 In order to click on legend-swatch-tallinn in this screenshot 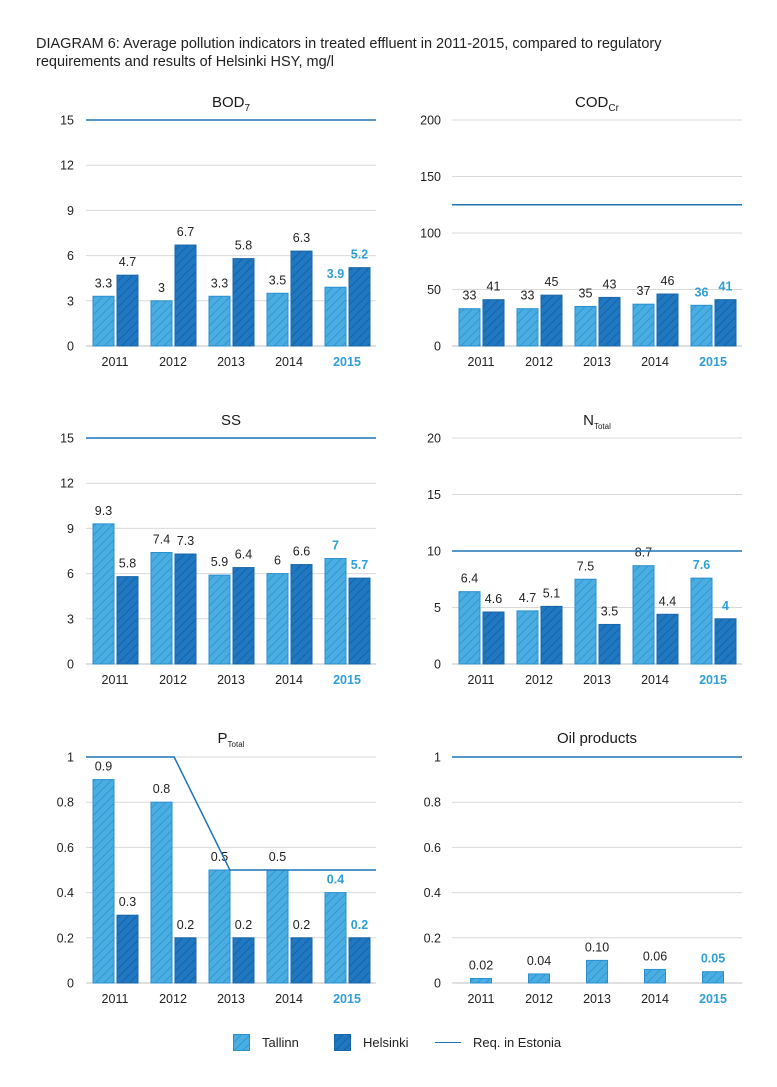, I will do `click(241, 1042)`.